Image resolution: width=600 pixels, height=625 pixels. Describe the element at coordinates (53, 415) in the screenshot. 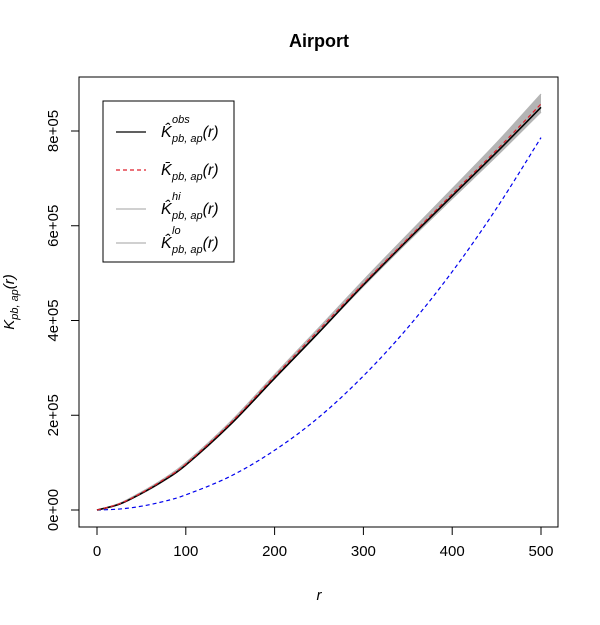

I see `y-tick-label: 2e+05` at that location.